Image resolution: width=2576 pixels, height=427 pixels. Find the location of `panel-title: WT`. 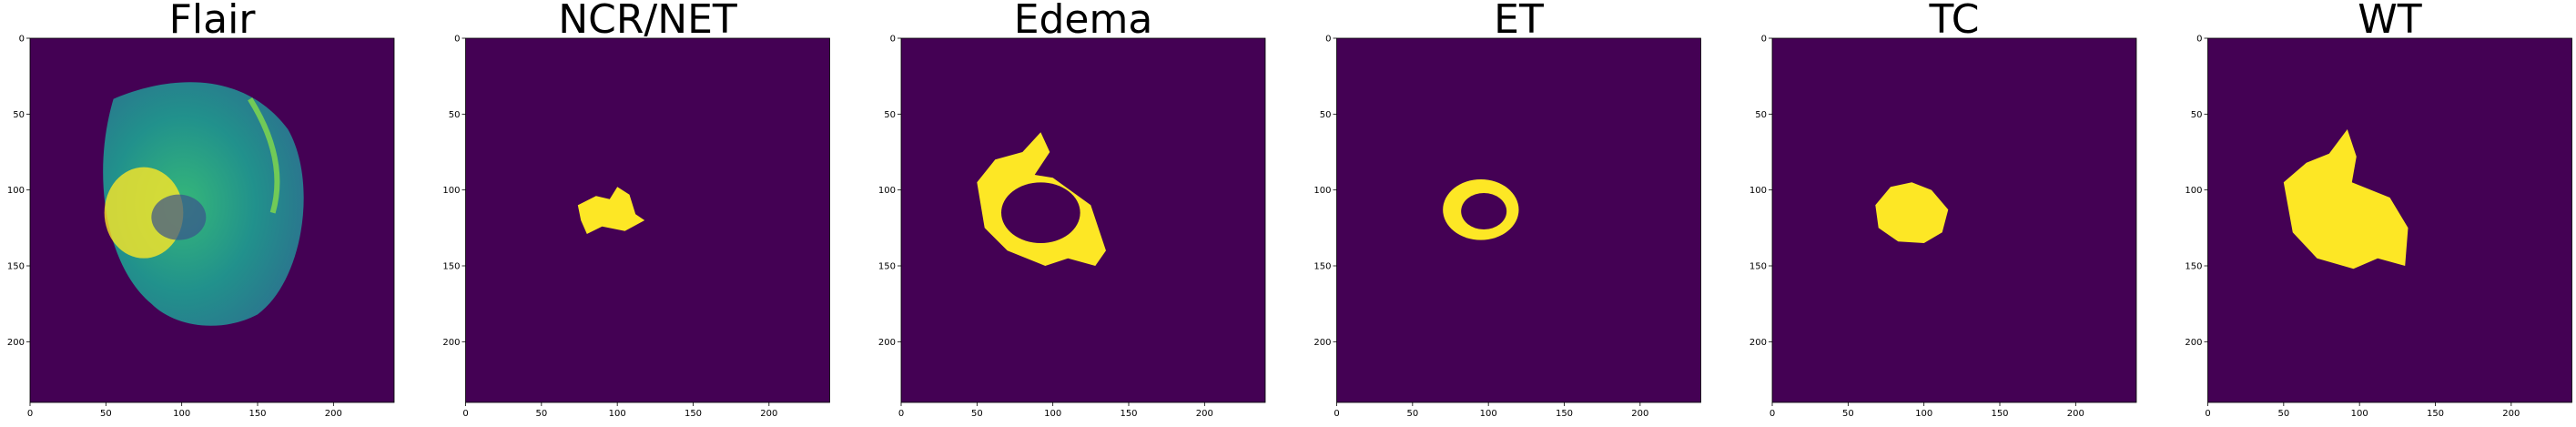

panel-title: WT is located at coordinates (2390, 22).